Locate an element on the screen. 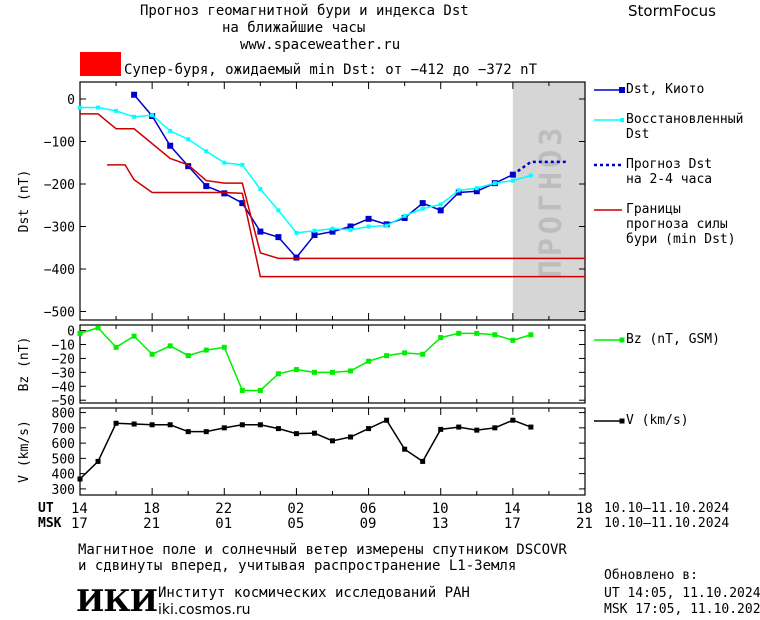  bz-panel-frame is located at coordinates (332, 364).